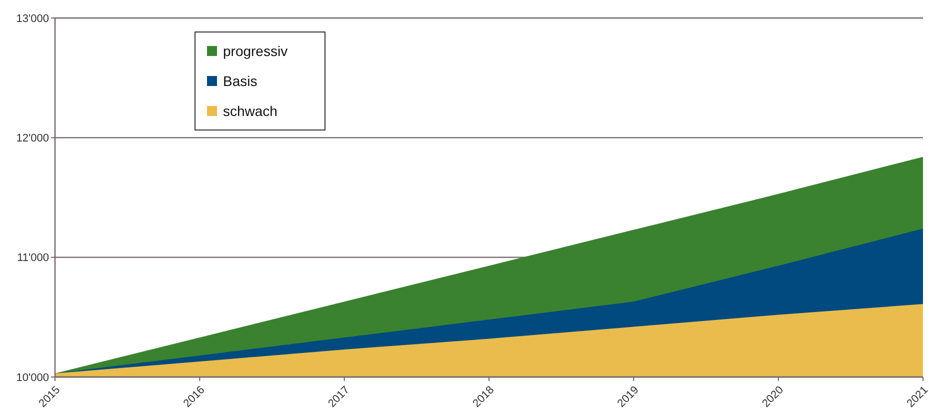 This screenshot has width=929, height=417. I want to click on legend-label: progressiv, so click(255, 50).